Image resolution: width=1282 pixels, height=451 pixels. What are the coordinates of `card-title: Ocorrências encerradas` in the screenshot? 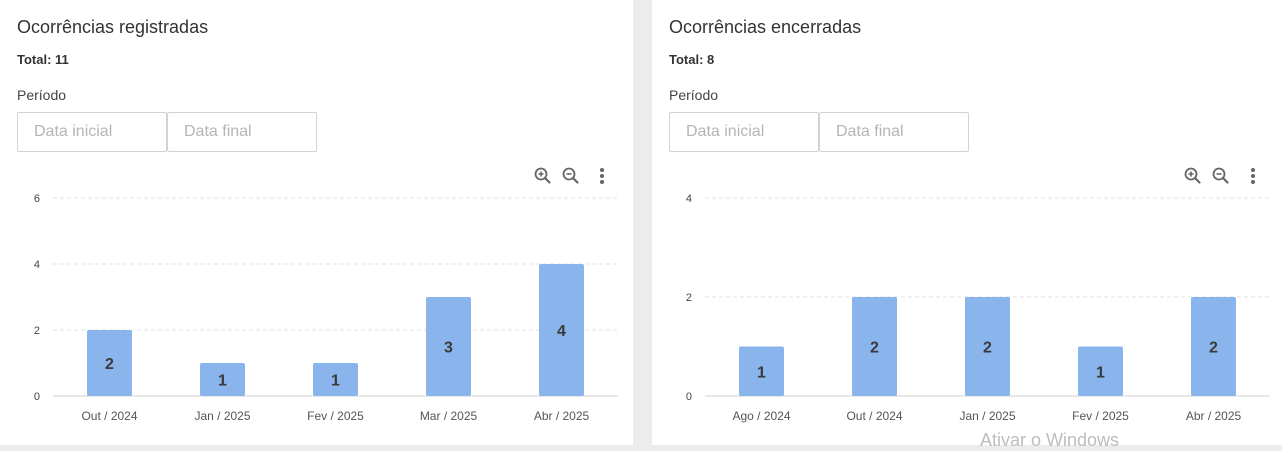 It's located at (765, 27).